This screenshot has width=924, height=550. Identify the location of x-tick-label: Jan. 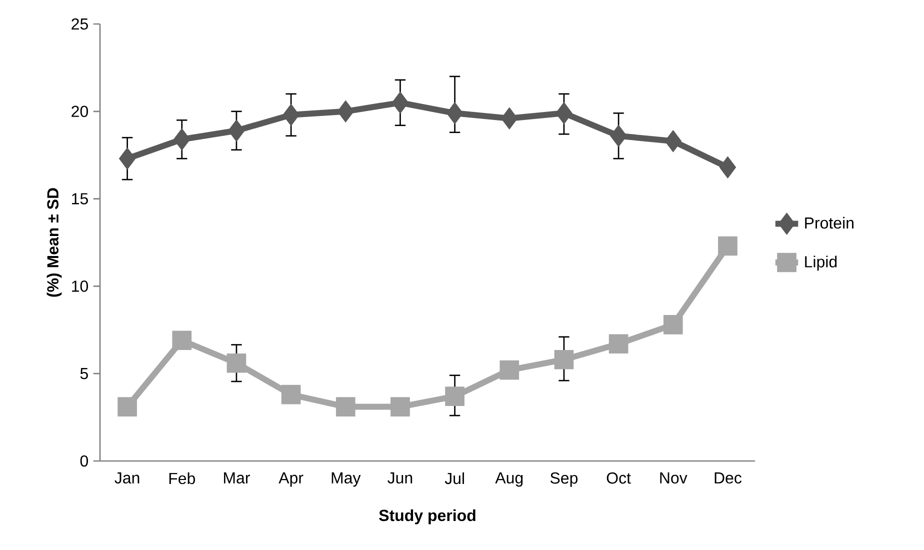
(127, 478).